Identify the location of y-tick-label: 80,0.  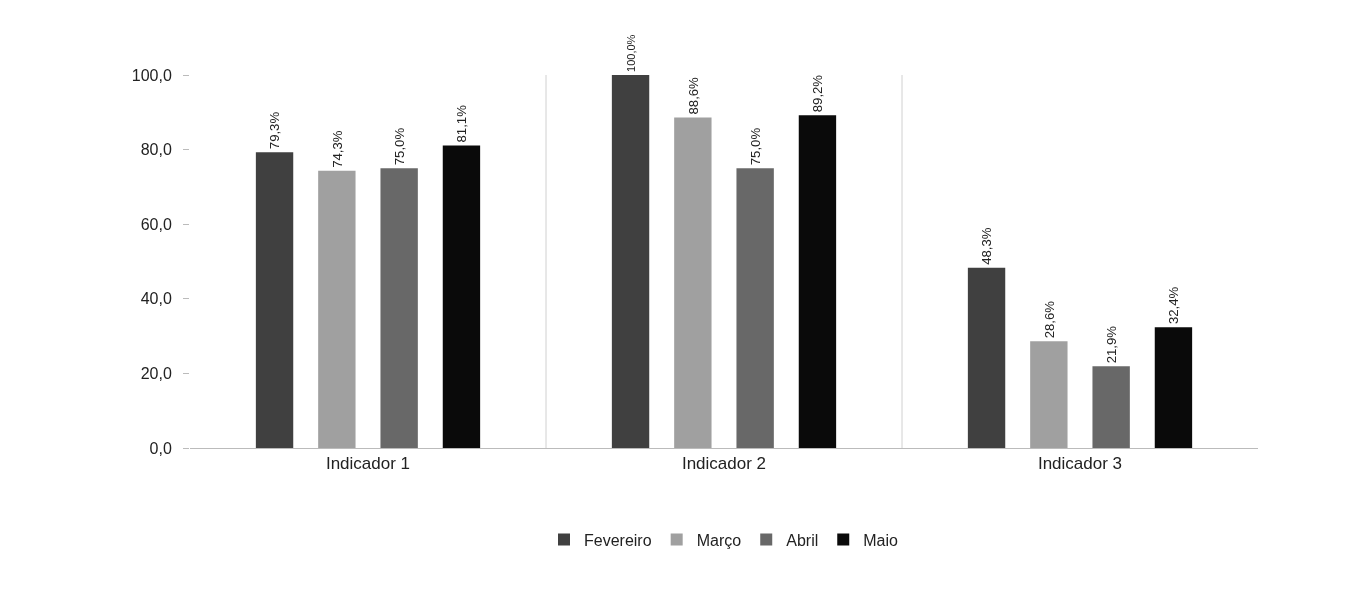
(156, 150).